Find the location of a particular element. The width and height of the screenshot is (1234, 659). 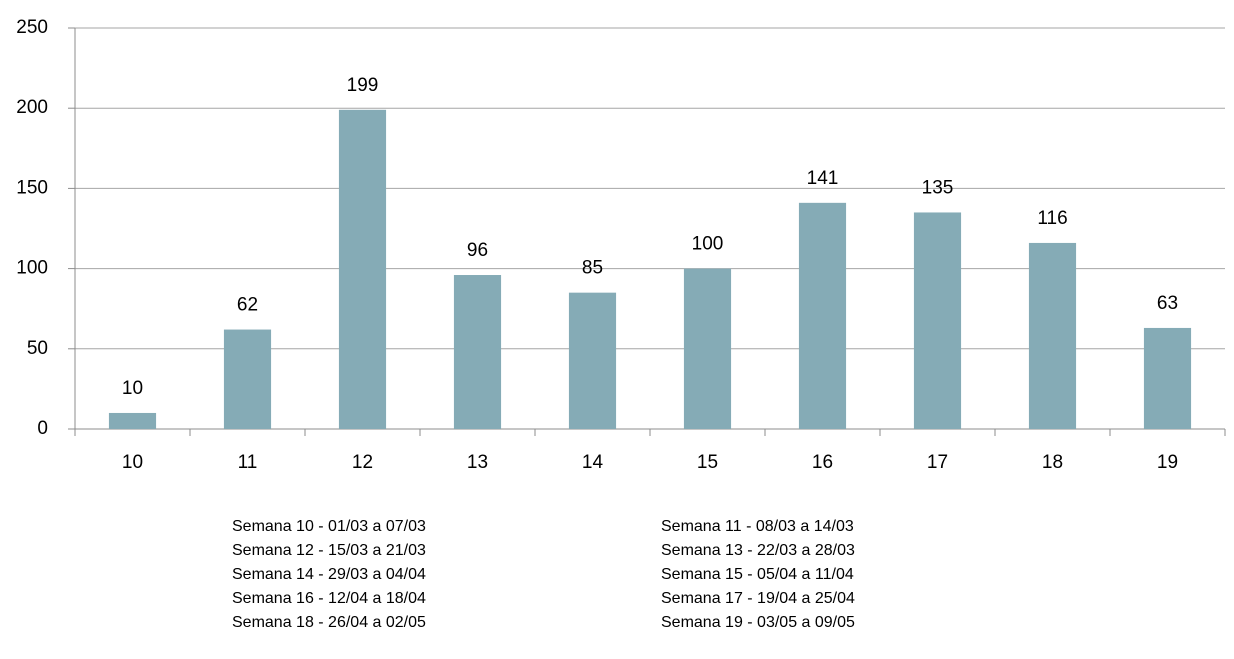

annotation: Semana 14 - 29/03 a 04/04 is located at coordinates (329, 574).